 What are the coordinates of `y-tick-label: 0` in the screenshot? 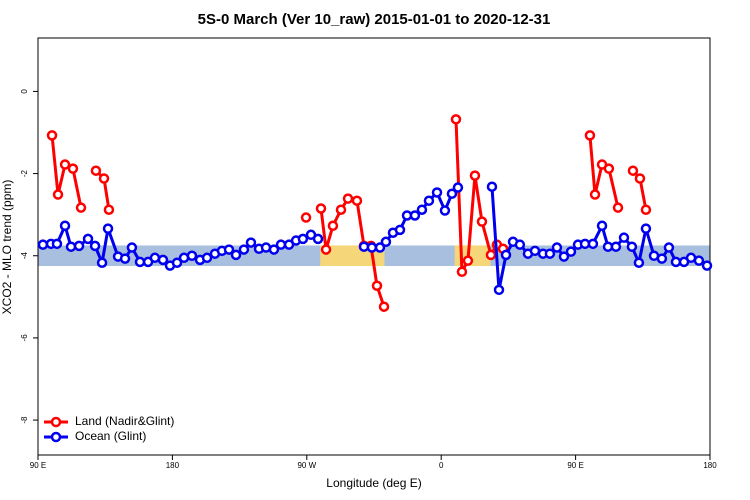 It's located at (24, 91).